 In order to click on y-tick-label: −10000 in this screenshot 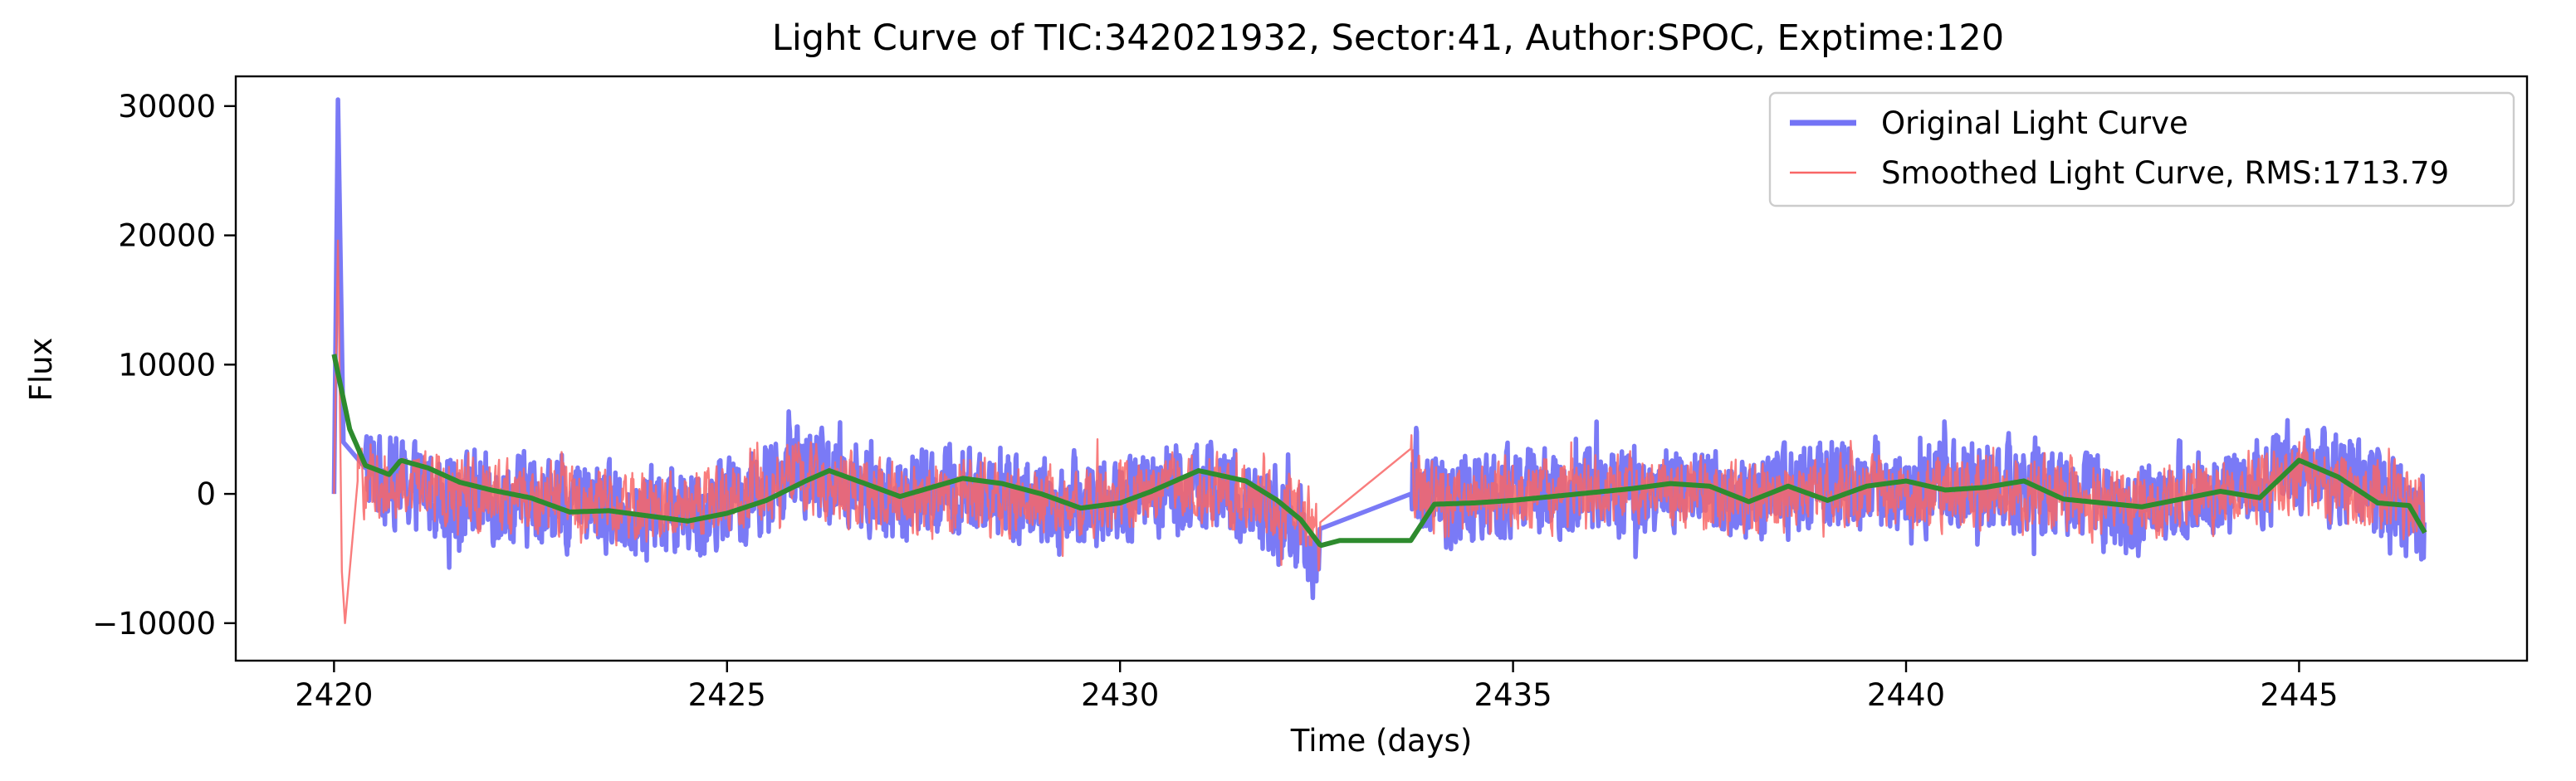, I will do `click(154, 624)`.